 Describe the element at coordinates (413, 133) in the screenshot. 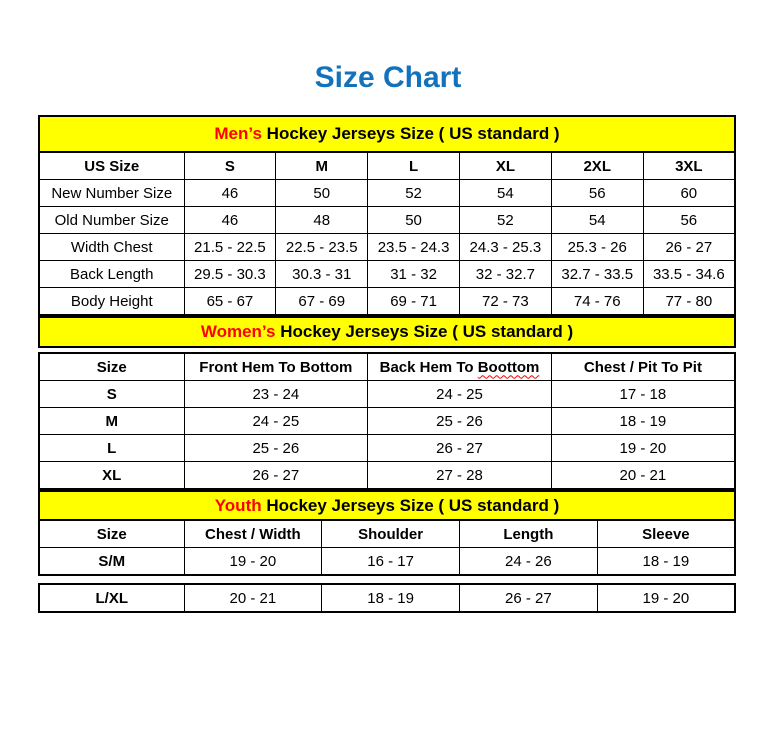

I see `men-banner-text: Hockey Jerseys Size ( US standard )` at that location.